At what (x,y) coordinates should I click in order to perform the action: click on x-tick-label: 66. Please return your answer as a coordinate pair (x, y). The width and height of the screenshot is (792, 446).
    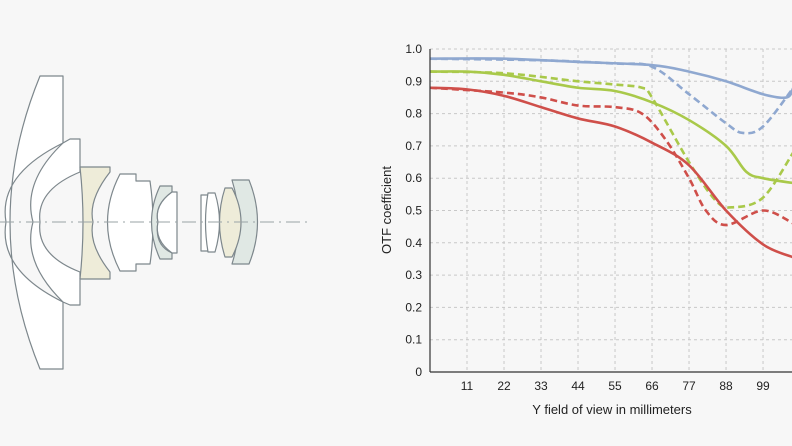
    Looking at the image, I should click on (652, 386).